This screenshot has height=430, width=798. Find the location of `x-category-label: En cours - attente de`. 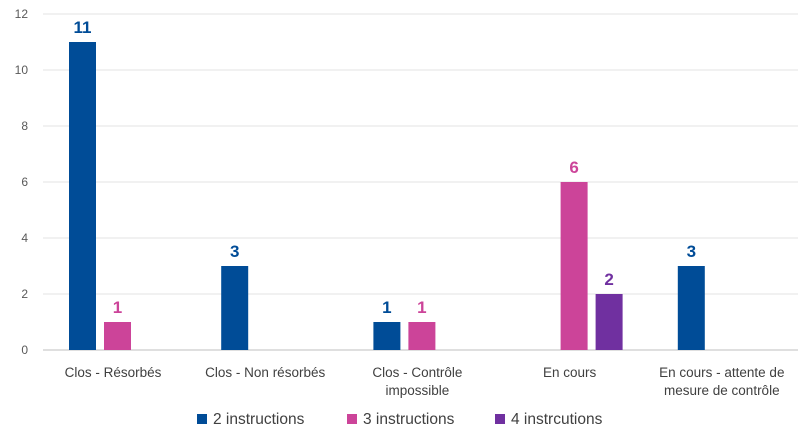

x-category-label: En cours - attente de is located at coordinates (721, 372).